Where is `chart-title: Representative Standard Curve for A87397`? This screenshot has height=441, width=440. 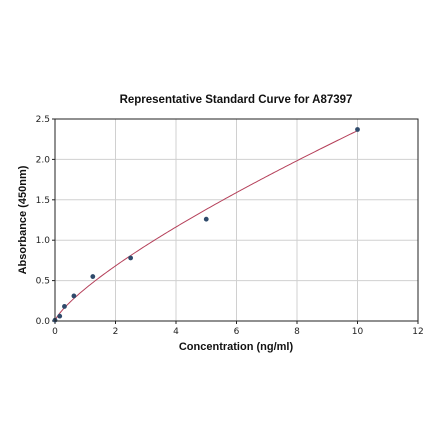 chart-title: Representative Standard Curve for A87397 is located at coordinates (236, 100).